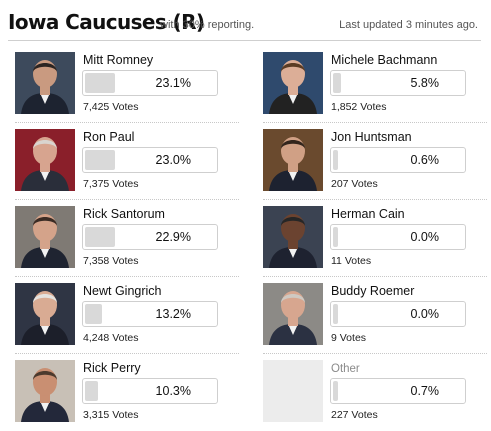  I want to click on placeholder-photo, so click(293, 391).